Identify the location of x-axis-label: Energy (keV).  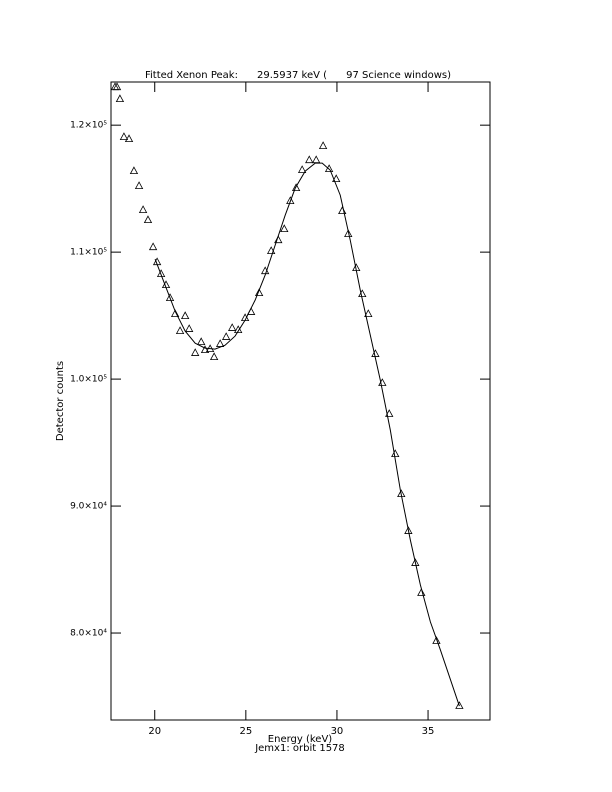
(300, 739).